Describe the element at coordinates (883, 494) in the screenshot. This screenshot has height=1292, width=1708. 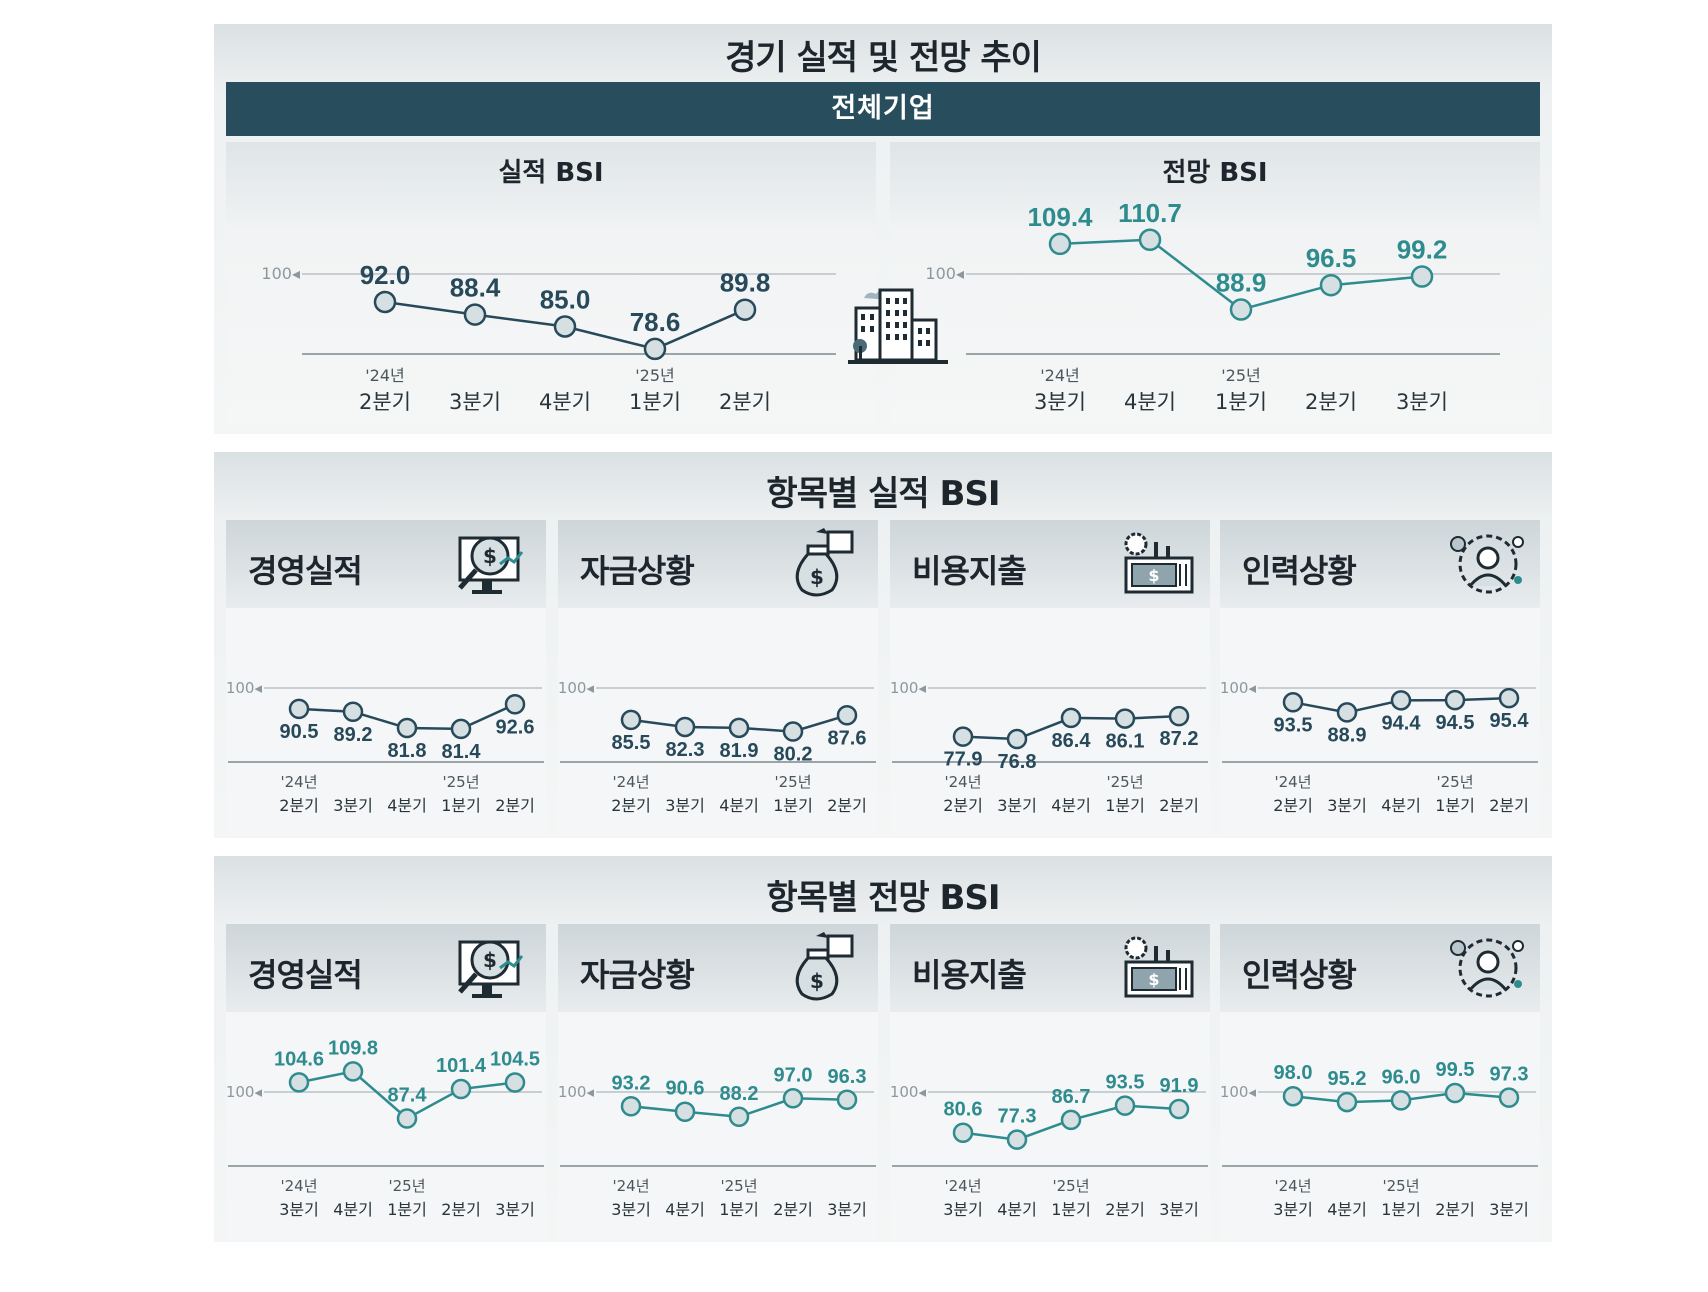
I see `actual-items-title: 항목별 실적 BSI` at that location.